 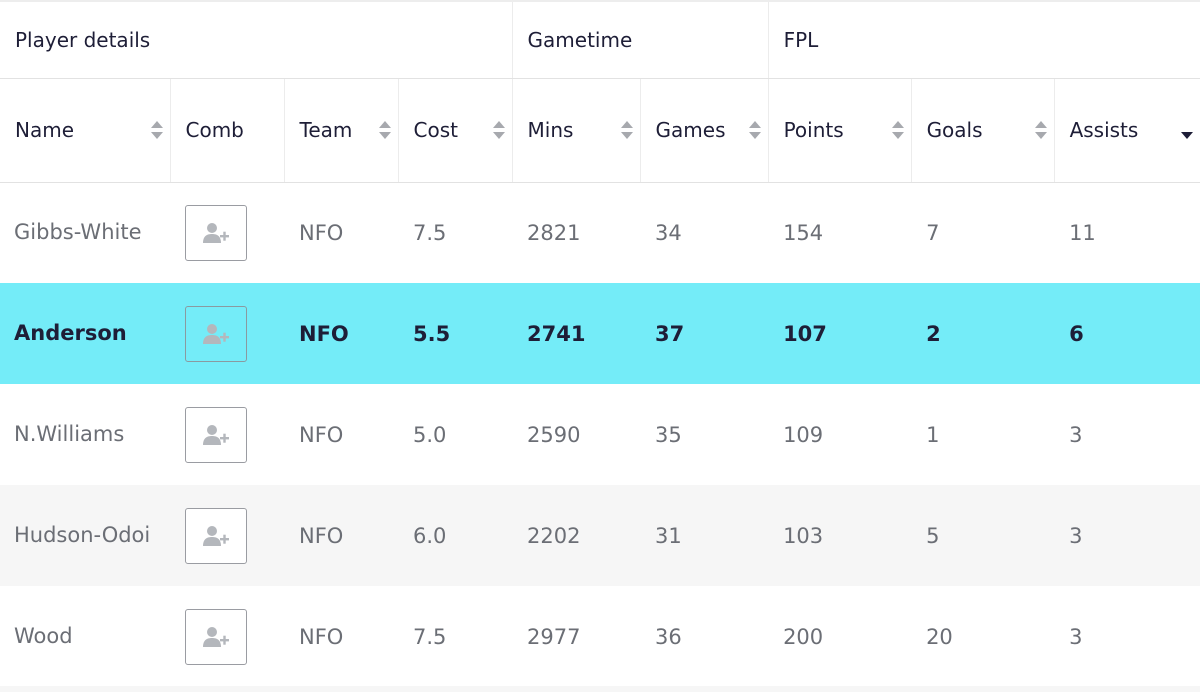 I want to click on column-header-goals: Goals, so click(x=983, y=130).